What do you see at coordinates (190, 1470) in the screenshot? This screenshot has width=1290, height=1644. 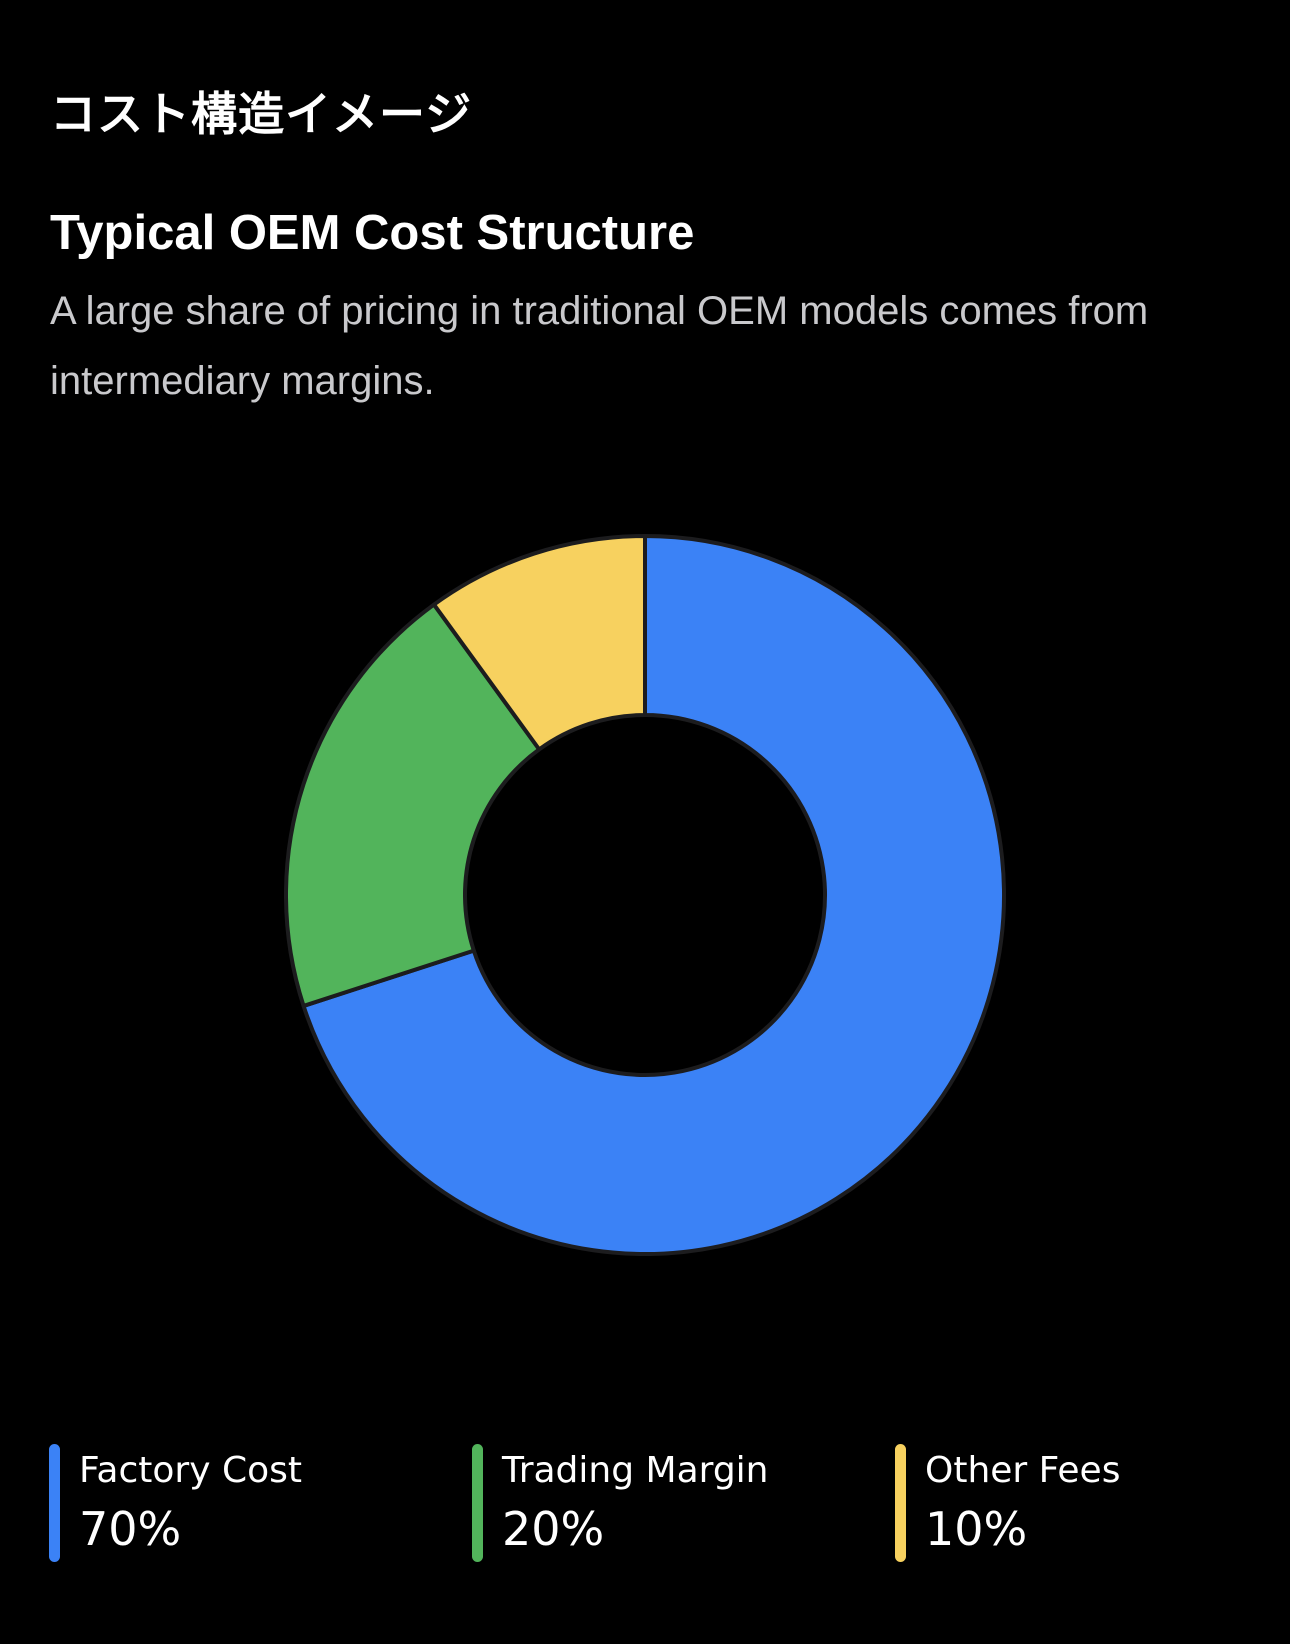 I see `legend-label-factory-cost: Factory Cost` at bounding box center [190, 1470].